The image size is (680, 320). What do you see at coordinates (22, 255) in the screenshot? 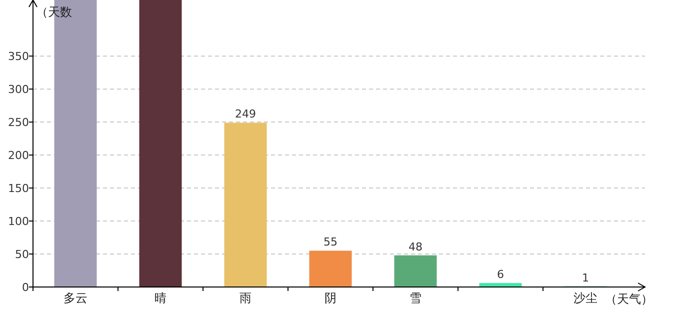
I see `y-tick-label: 50` at bounding box center [22, 255].